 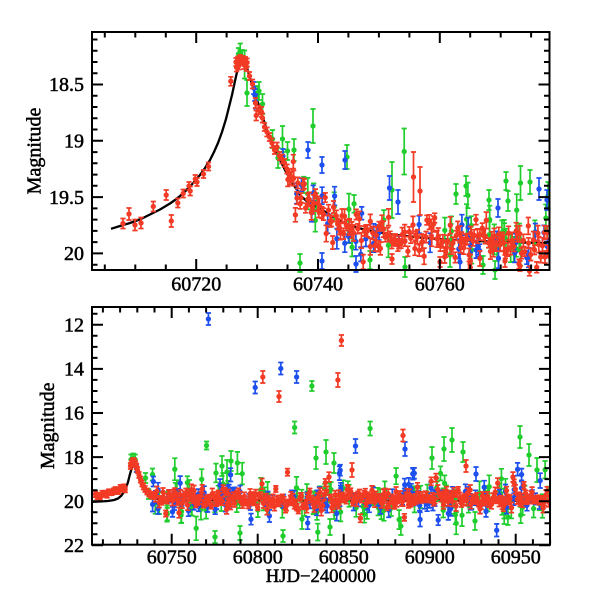 I want to click on svg-text: 60850, so click(x=344, y=557).